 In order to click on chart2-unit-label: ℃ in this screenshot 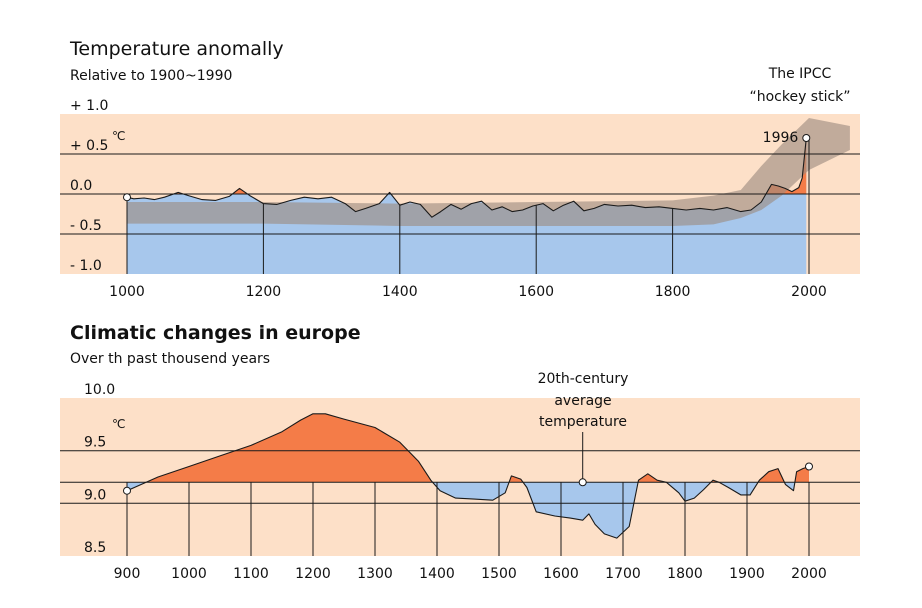, I will do `click(118, 424)`.